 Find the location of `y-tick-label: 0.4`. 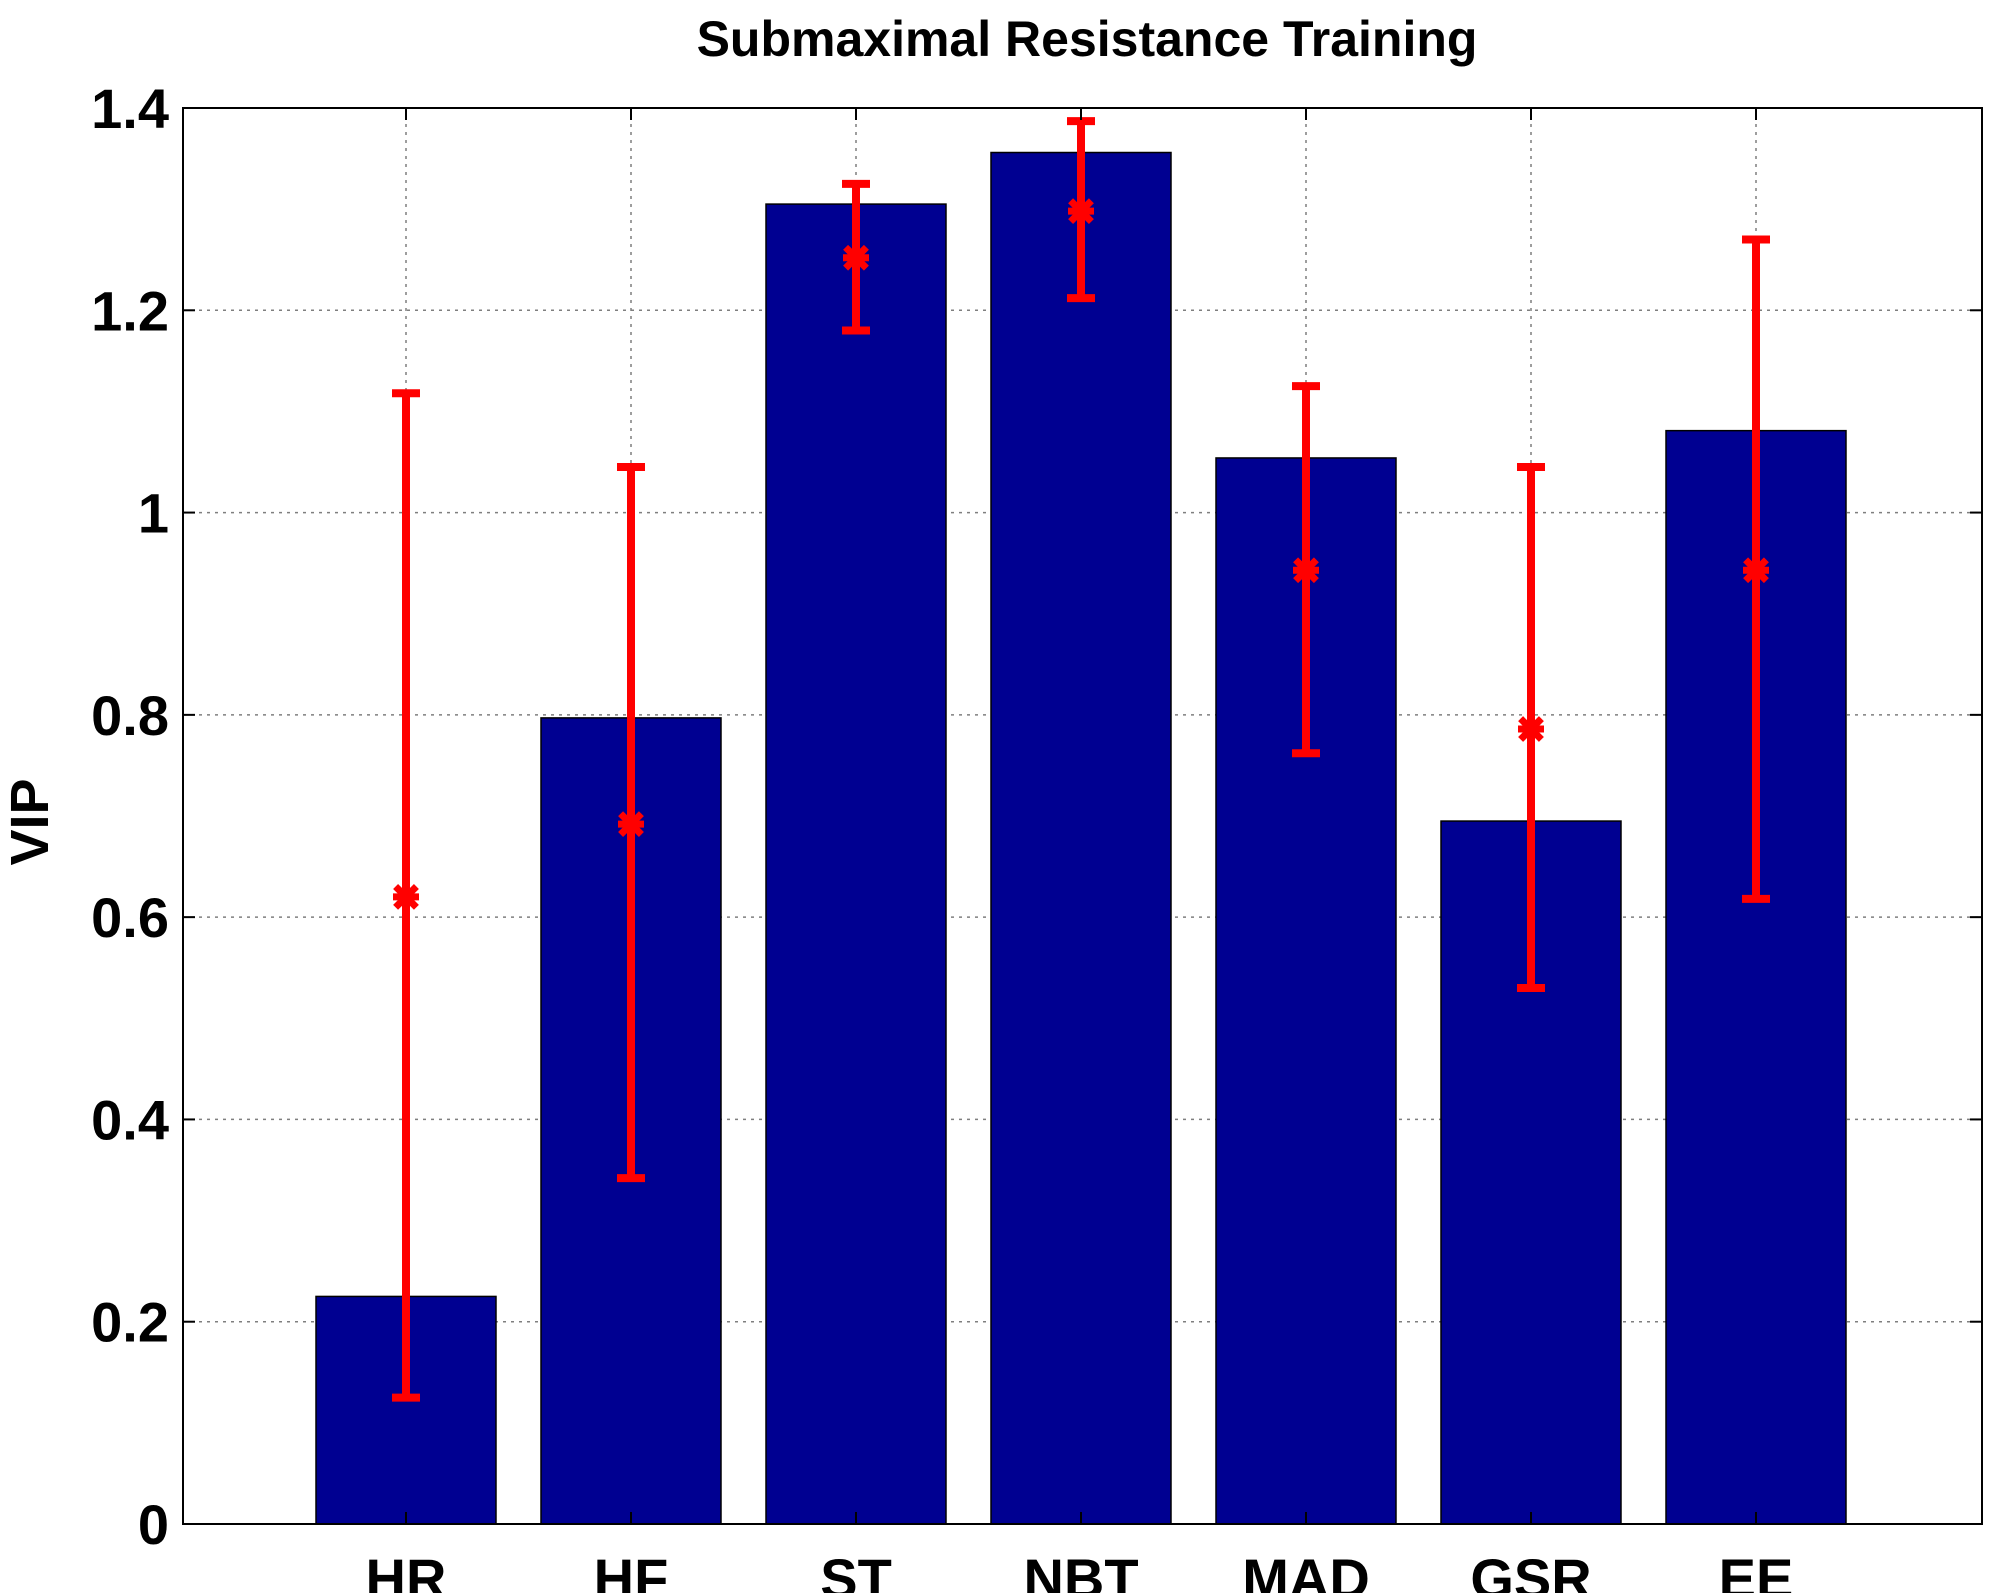

y-tick-label: 0.4 is located at coordinates (130, 1119).